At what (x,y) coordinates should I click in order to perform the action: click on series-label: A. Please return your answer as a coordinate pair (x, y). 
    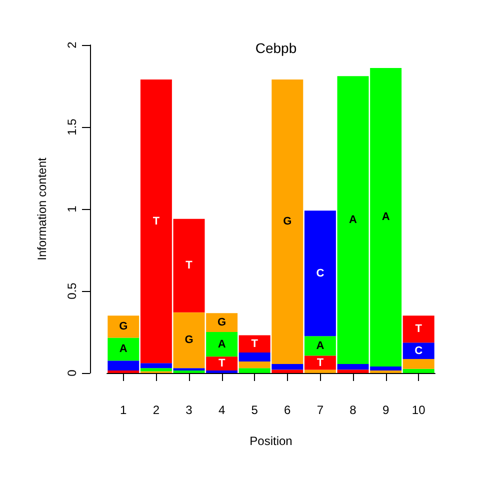
    Looking at the image, I should click on (320, 346).